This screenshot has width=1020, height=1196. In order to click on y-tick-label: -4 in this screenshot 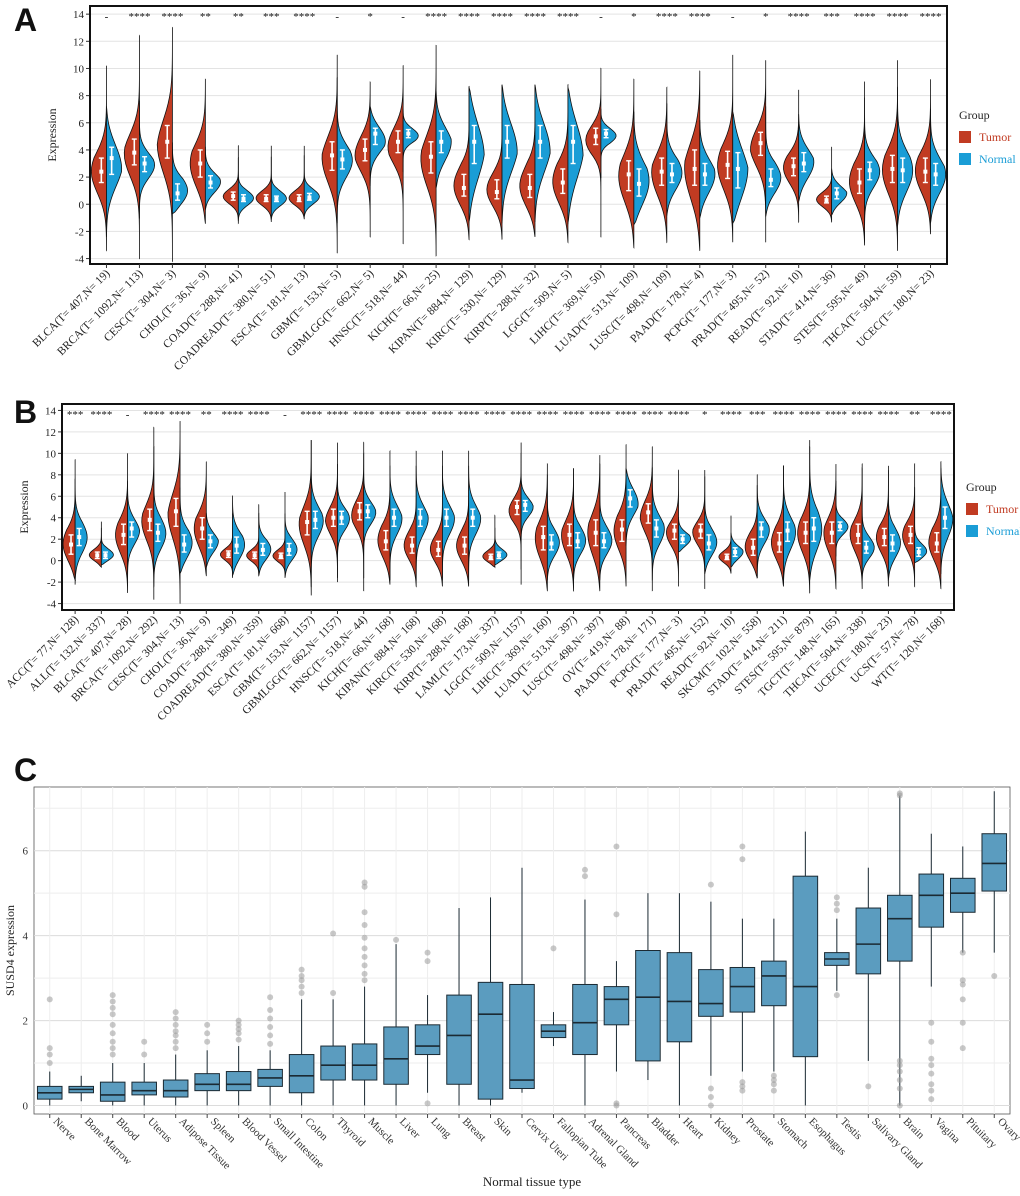, I will do `click(80, 260)`.